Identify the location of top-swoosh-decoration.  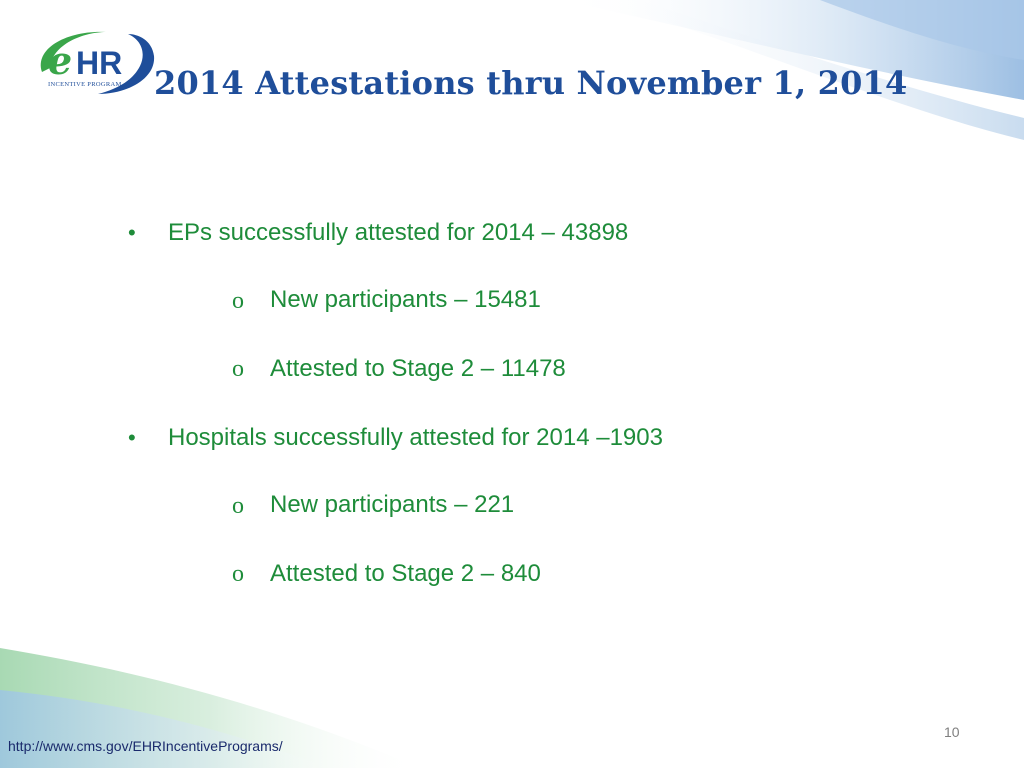
(792, 70).